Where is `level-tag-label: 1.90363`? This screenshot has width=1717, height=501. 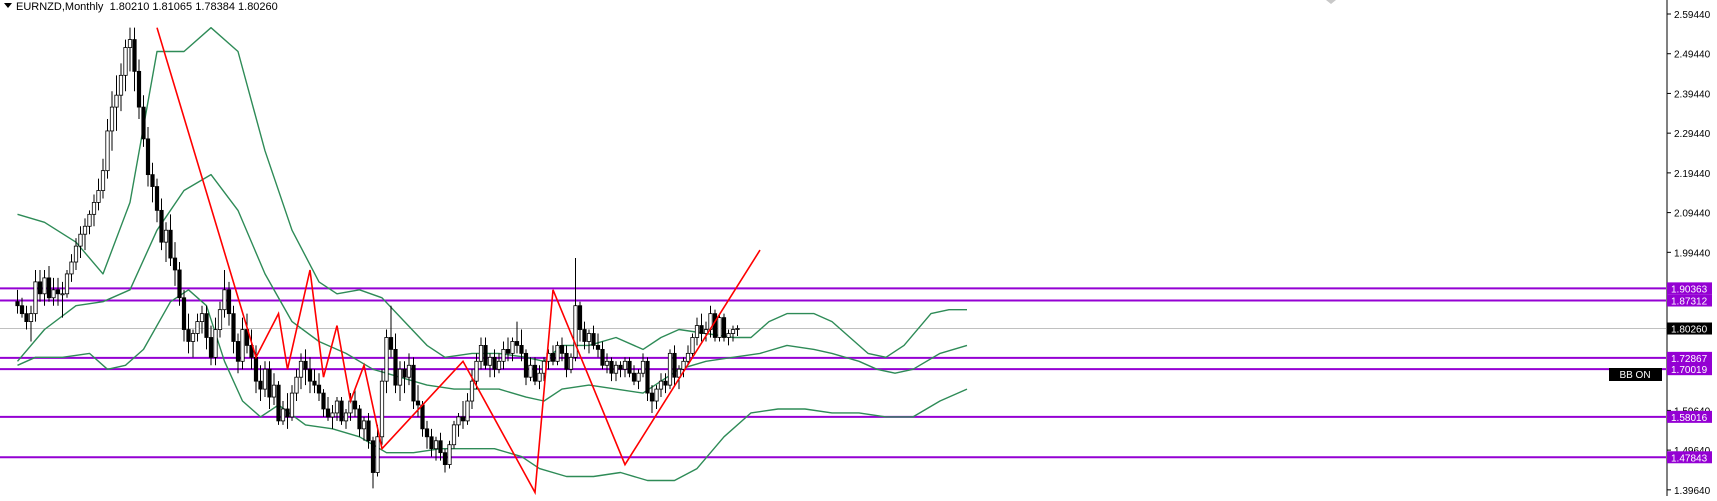 level-tag-label: 1.90363 is located at coordinates (1689, 289).